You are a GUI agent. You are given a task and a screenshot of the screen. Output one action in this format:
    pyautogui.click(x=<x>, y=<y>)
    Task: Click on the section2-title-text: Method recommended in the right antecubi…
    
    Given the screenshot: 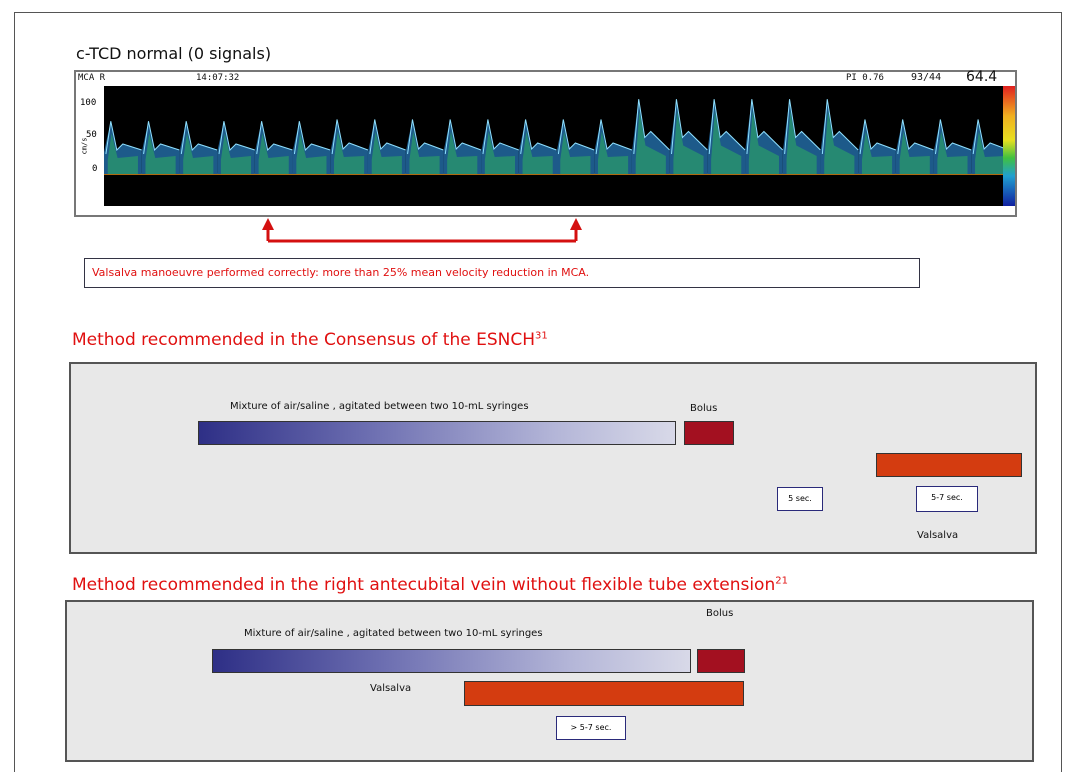 What is the action you would take?
    pyautogui.click(x=424, y=585)
    